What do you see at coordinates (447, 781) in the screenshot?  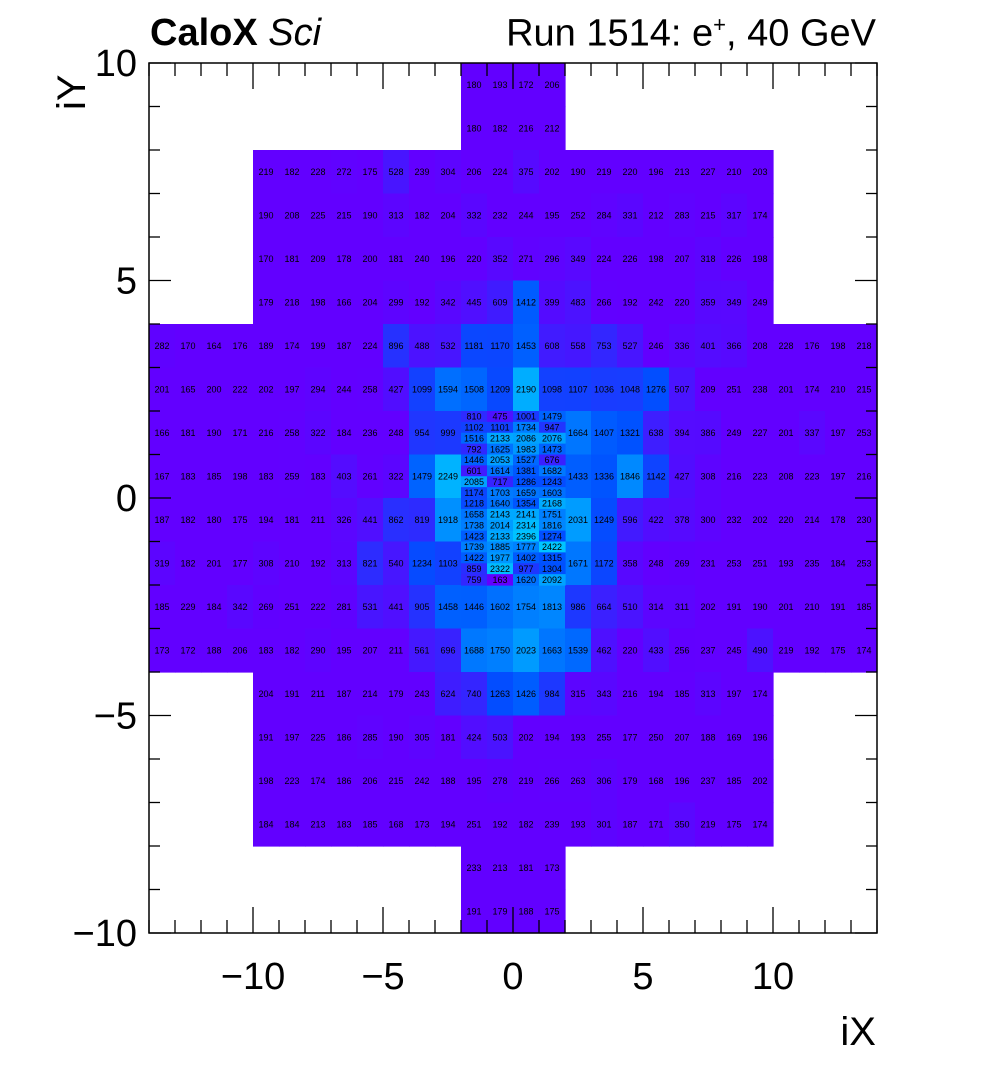 I see `tile-cell-value: 188` at bounding box center [447, 781].